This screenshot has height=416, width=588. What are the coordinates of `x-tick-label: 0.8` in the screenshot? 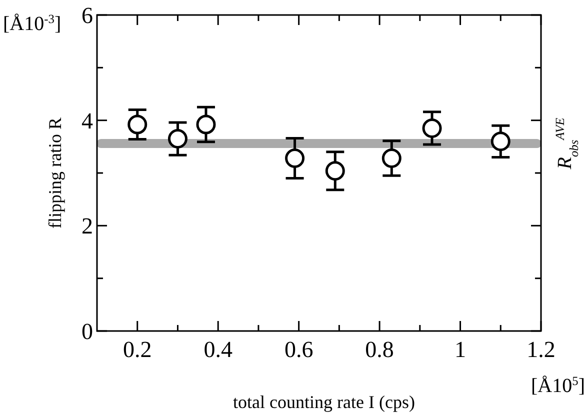 It's located at (379, 349).